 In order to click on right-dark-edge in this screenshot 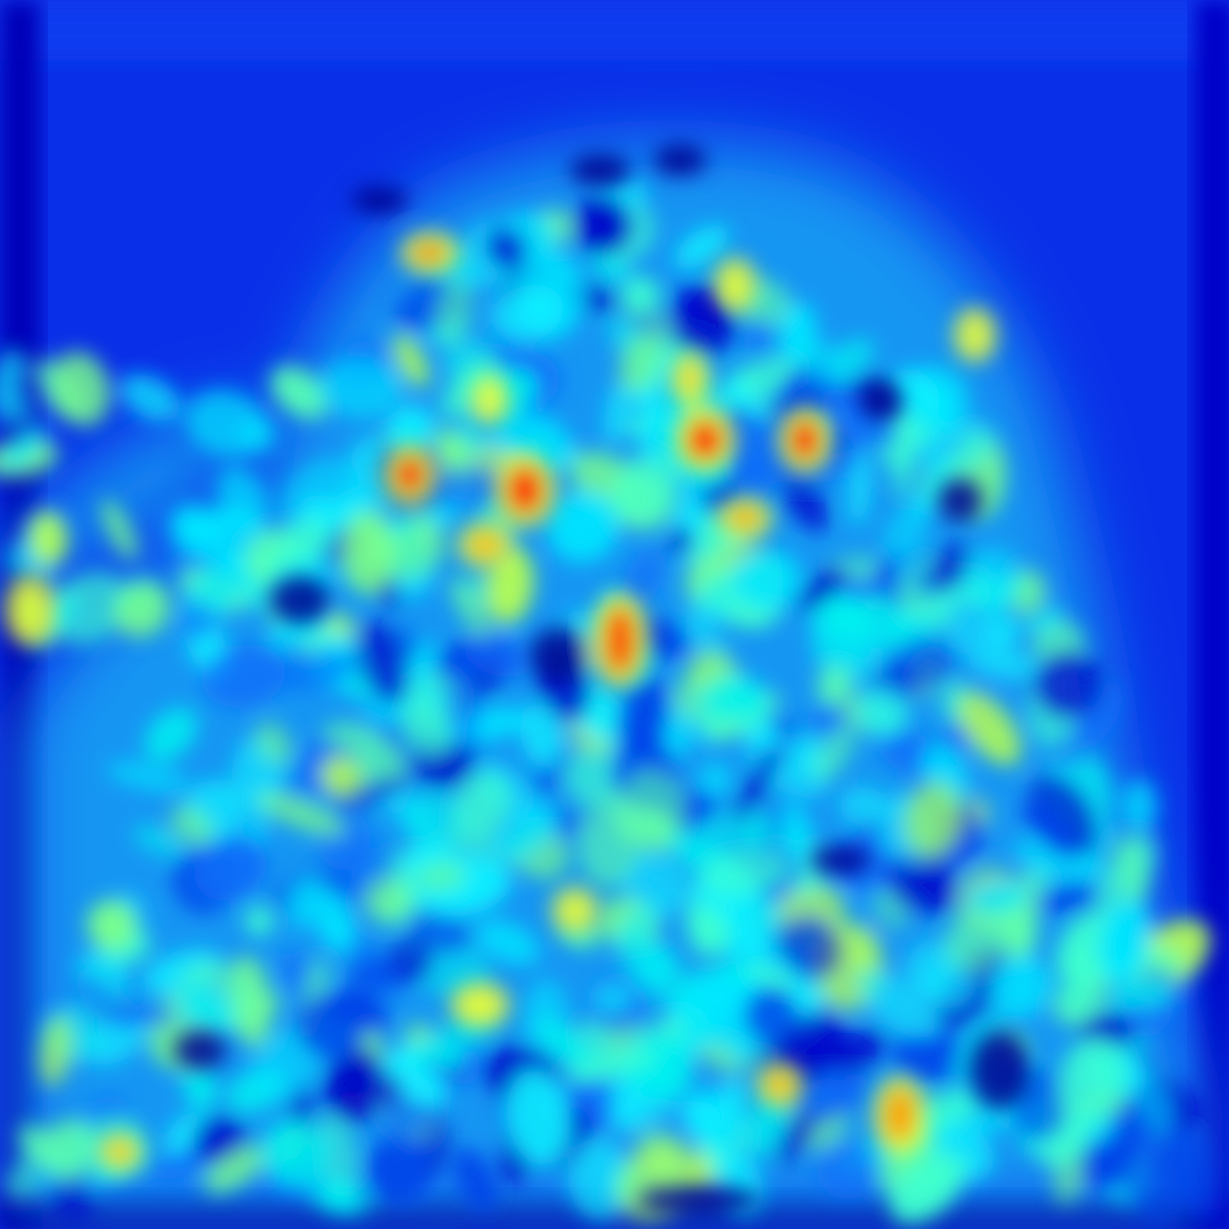, I will do `click(1212, 614)`.